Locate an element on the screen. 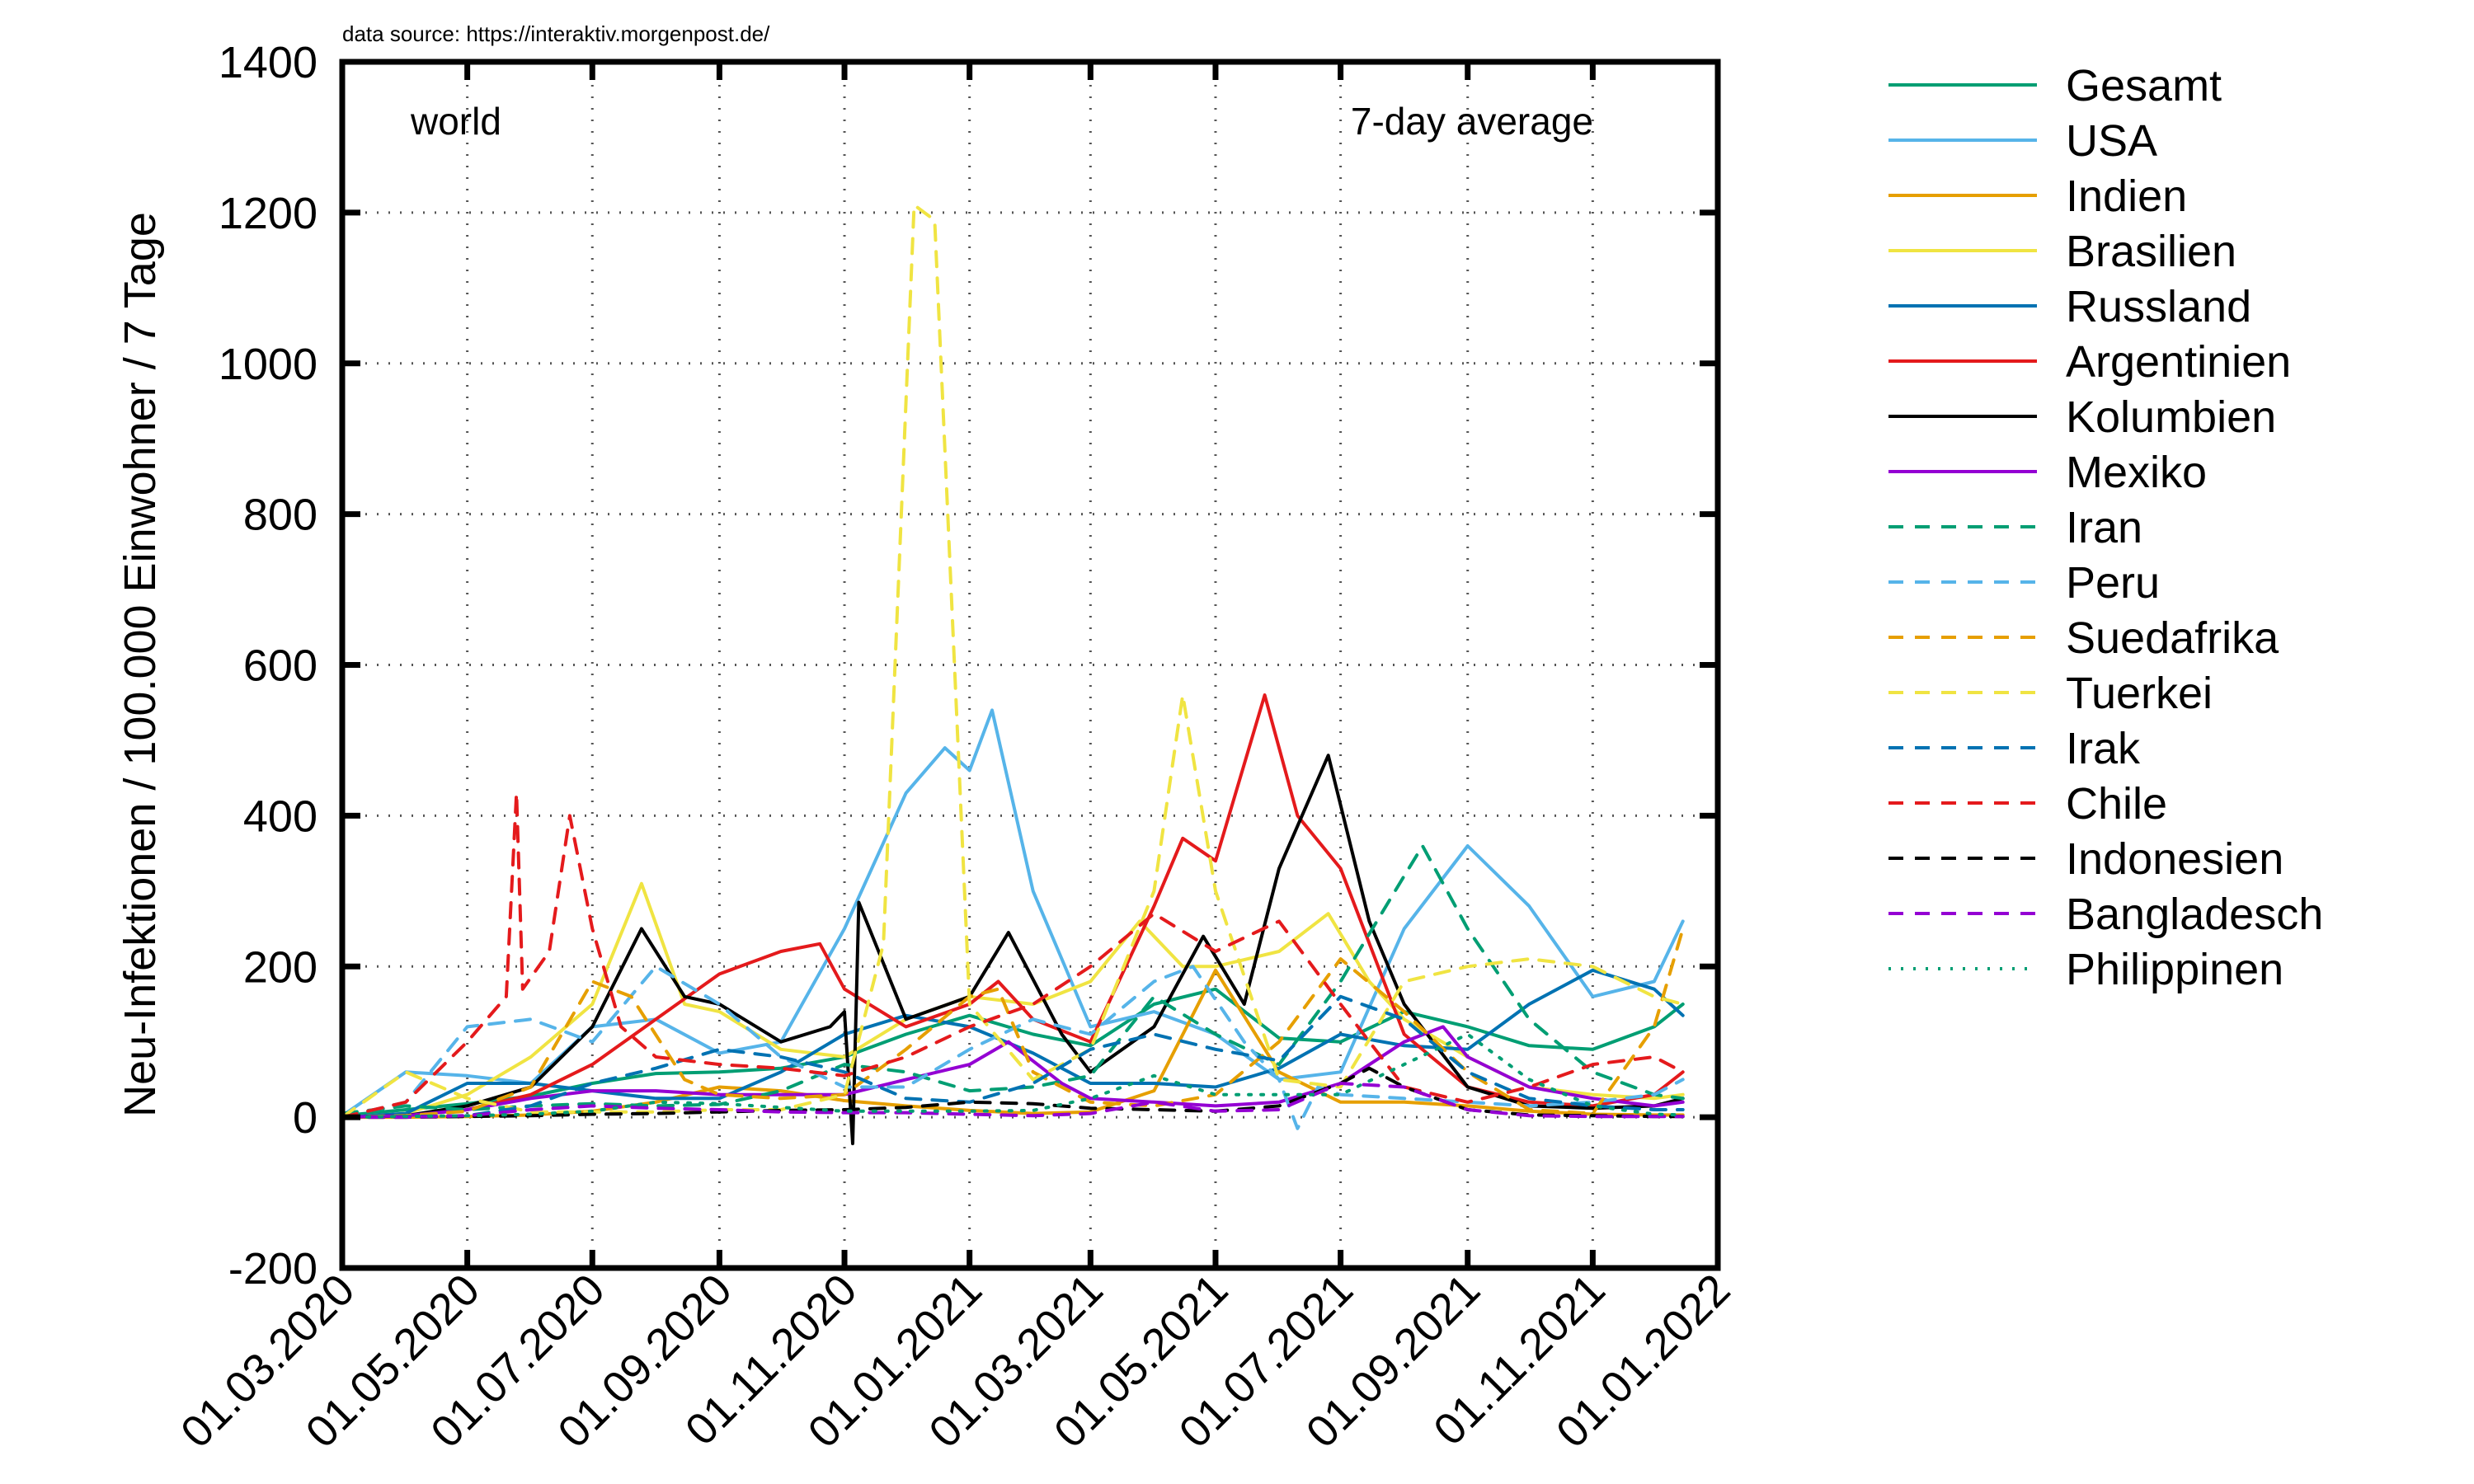 Image resolution: width=2474 pixels, height=1484 pixels. series-line-iran is located at coordinates (1013, 979).